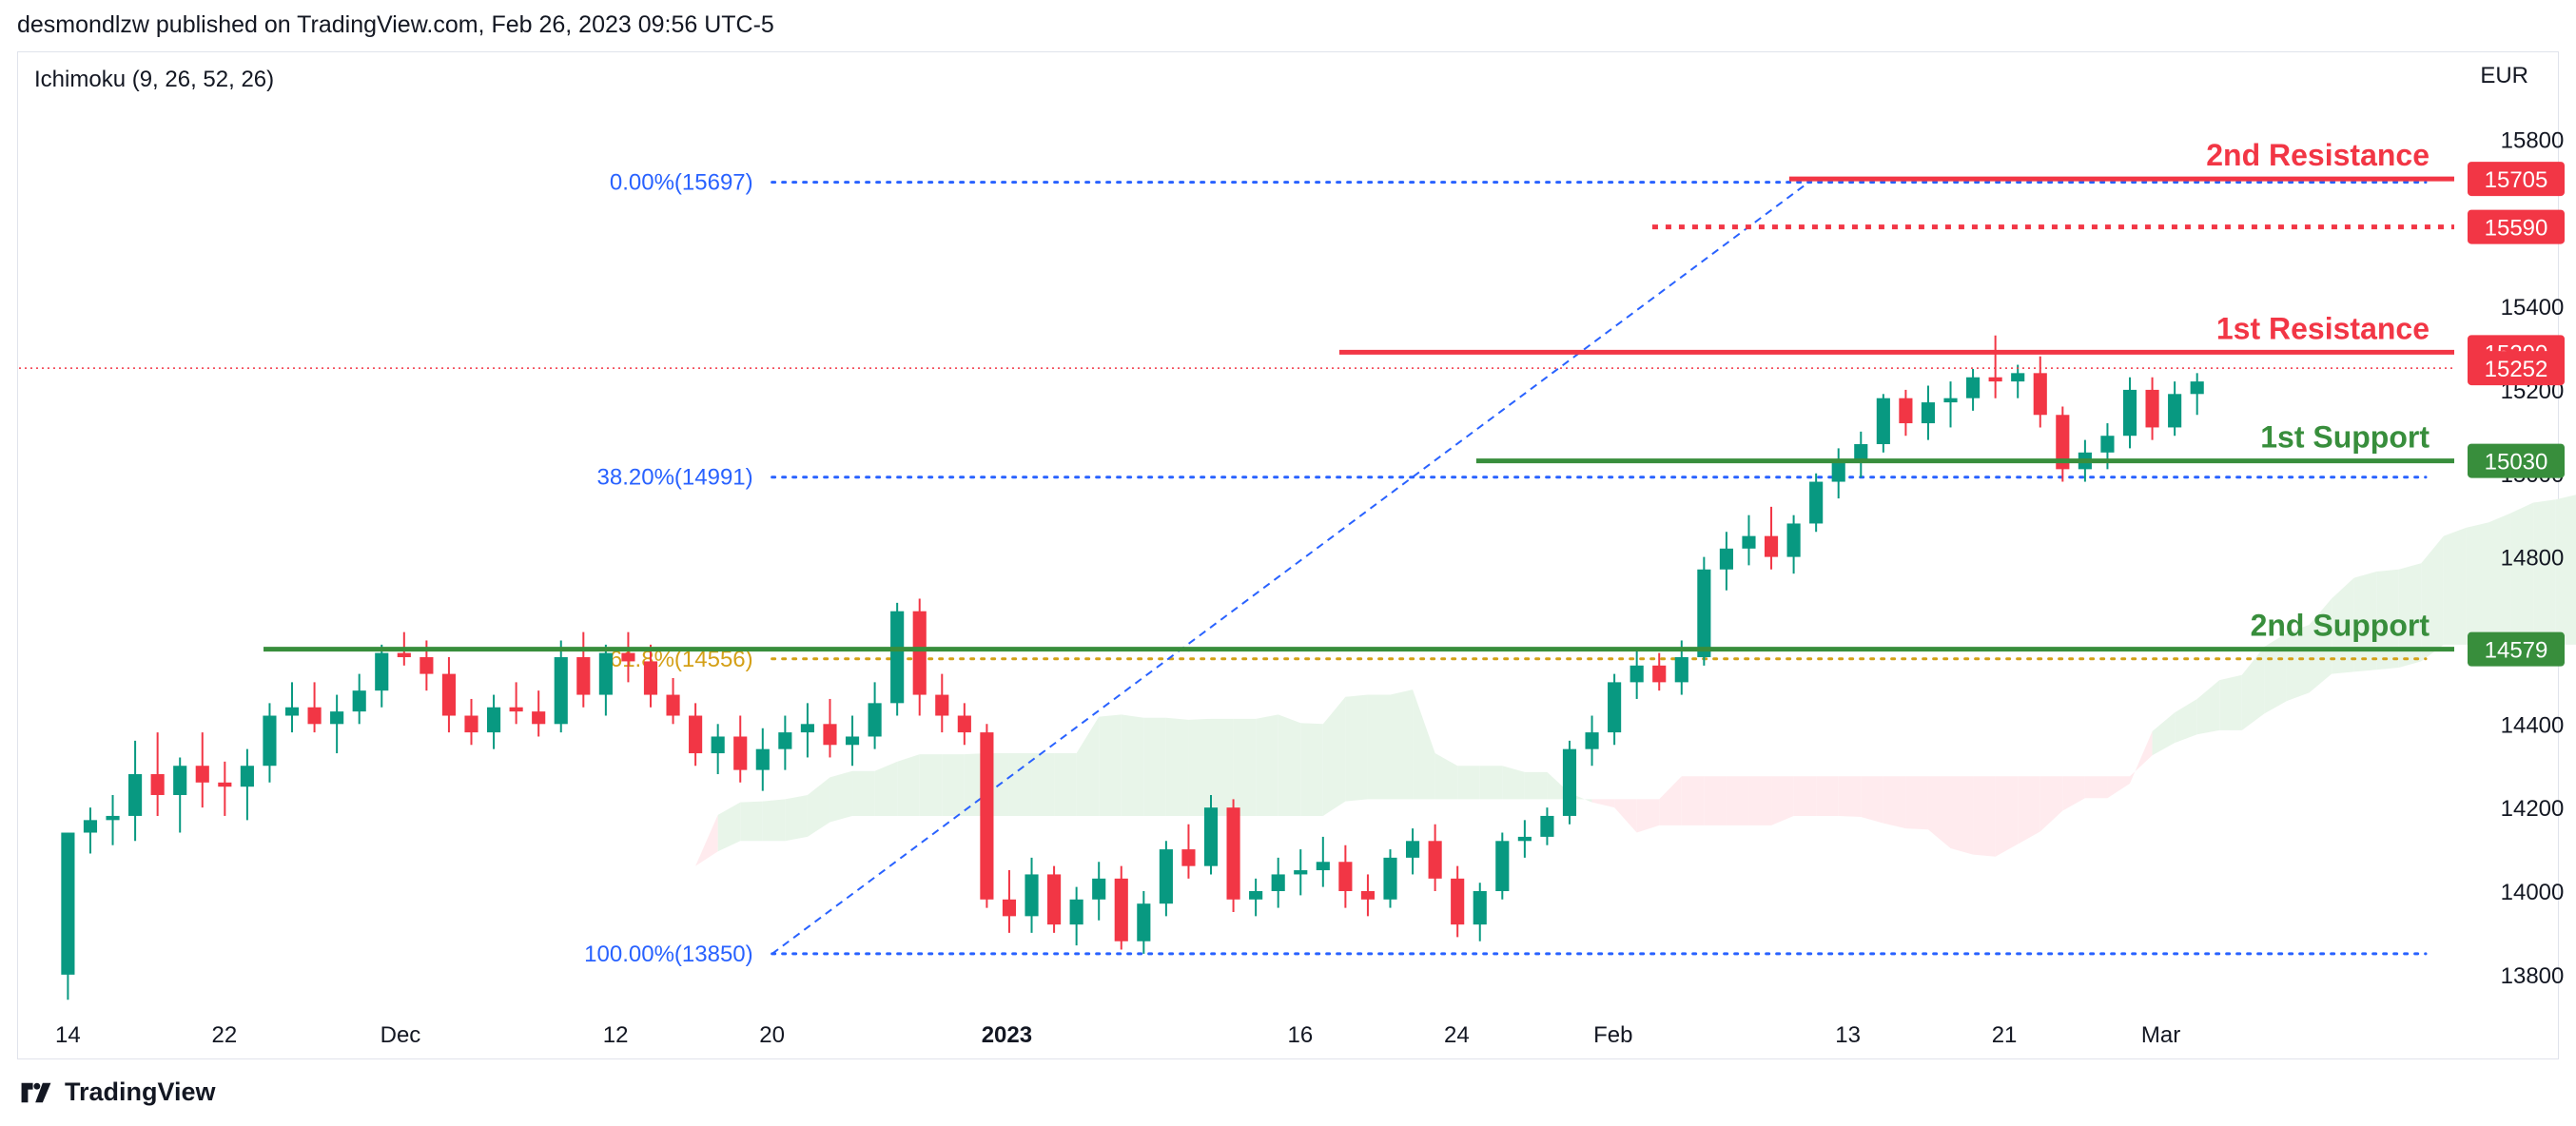  Describe the element at coordinates (2504, 75) in the screenshot. I see `currency-label: EUR` at that location.